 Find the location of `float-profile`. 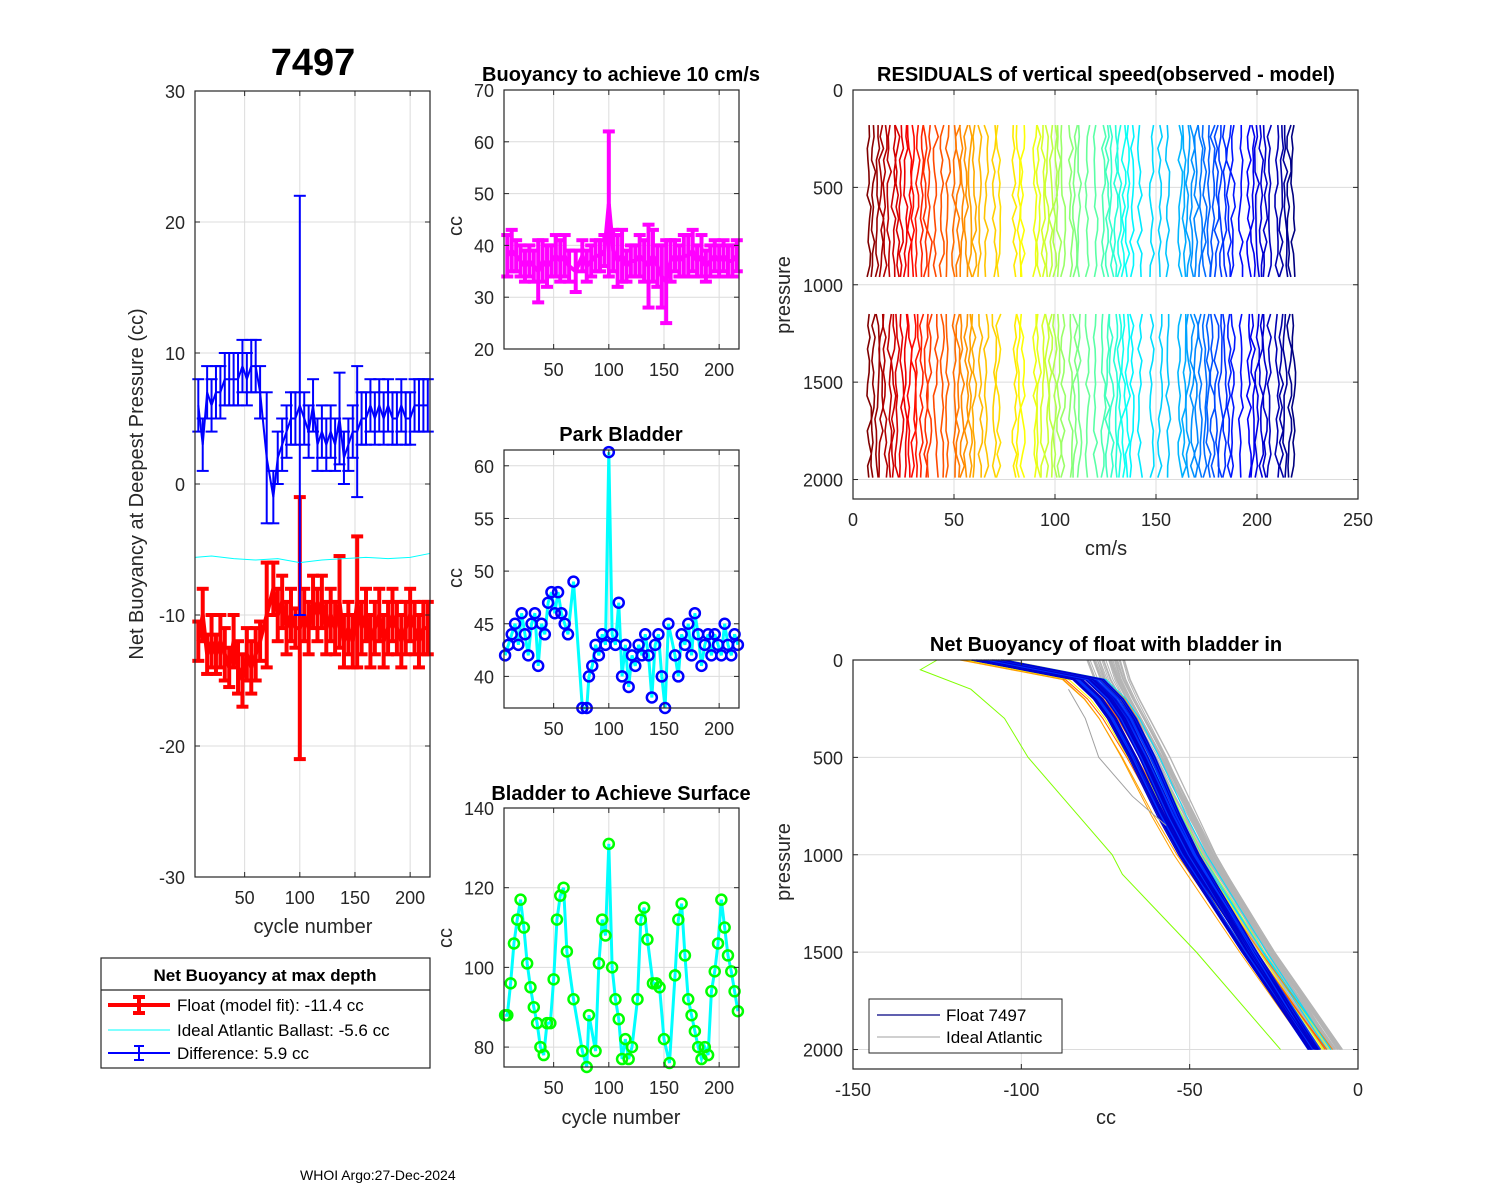

float-profile is located at coordinates (1151, 854).